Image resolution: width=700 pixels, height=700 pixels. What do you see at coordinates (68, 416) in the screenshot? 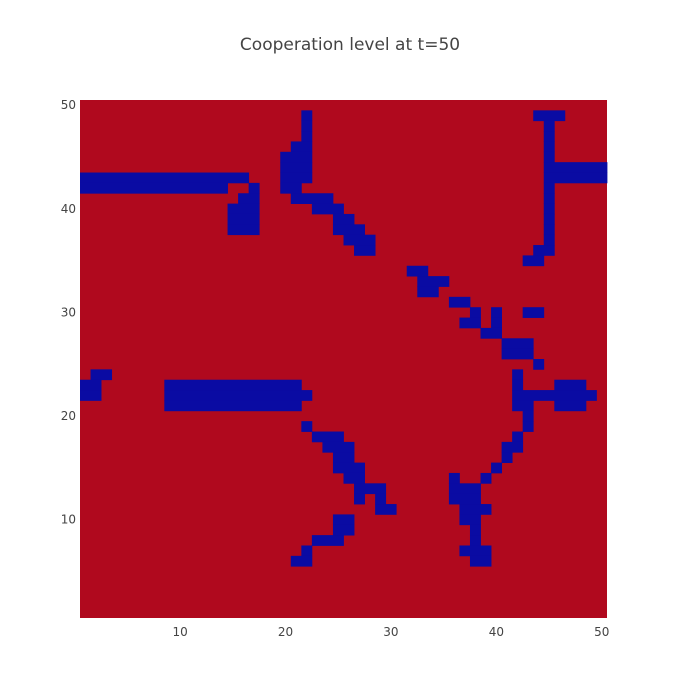
I see `y-tick-label: 20` at bounding box center [68, 416].